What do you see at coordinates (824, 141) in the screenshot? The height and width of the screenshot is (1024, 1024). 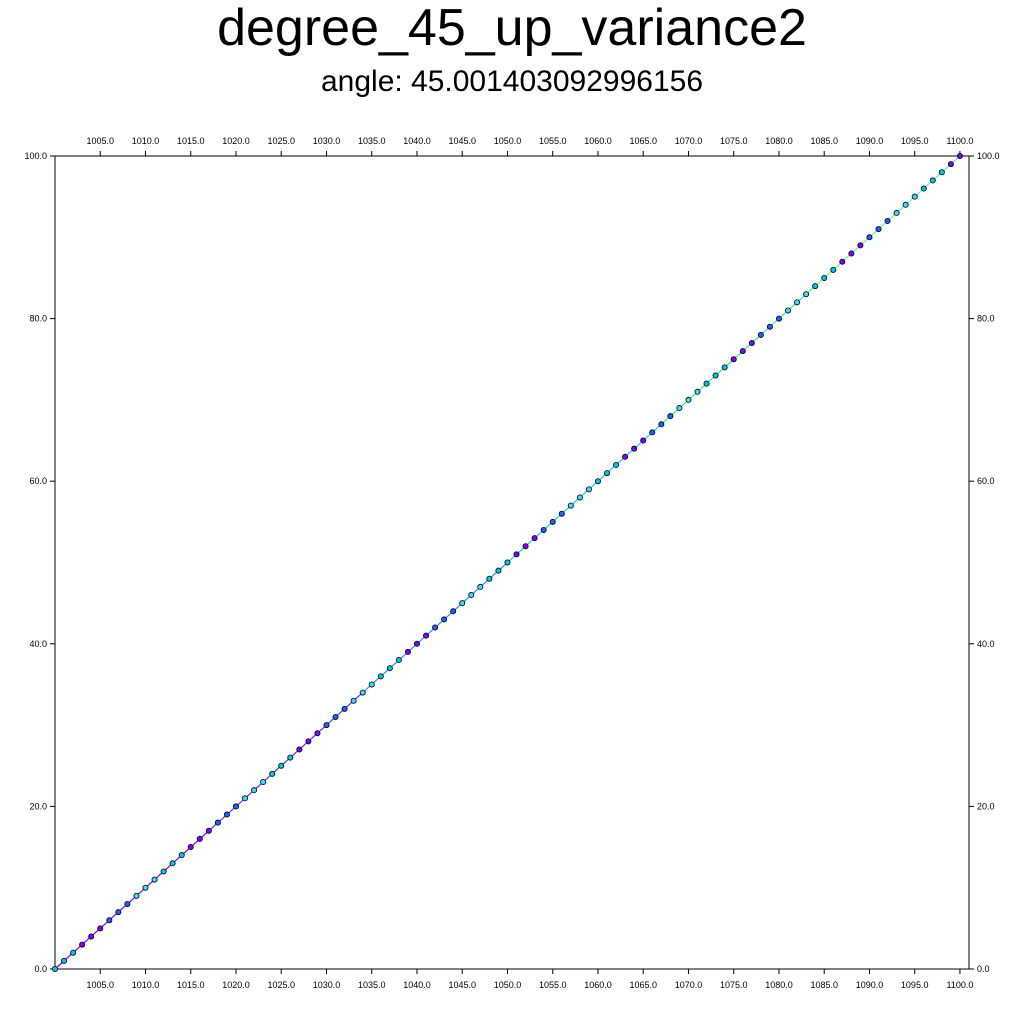 I see `x-tick-label-top: 1085.0` at bounding box center [824, 141].